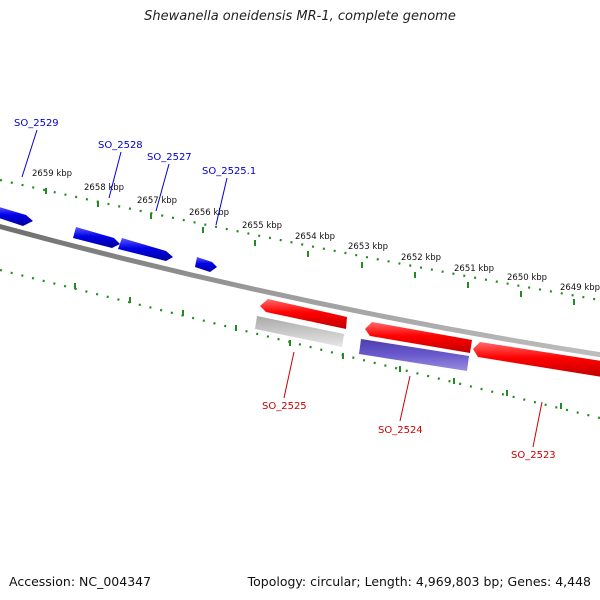 This screenshot has height=600, width=600. I want to click on forward-genes, so click(108, 239).